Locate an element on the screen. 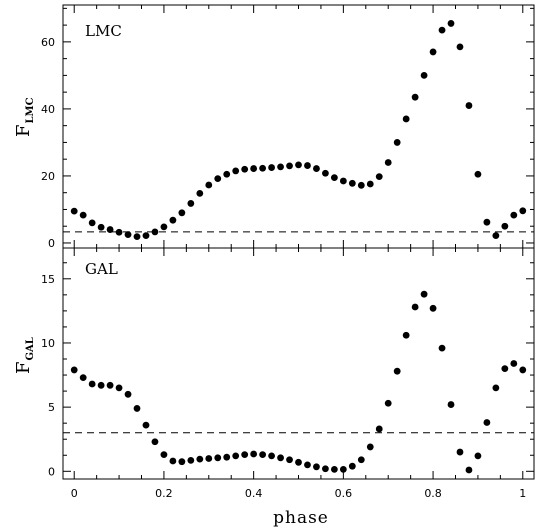 This screenshot has width=539, height=531. gal-y-tick-label: 15 is located at coordinates (48, 279).